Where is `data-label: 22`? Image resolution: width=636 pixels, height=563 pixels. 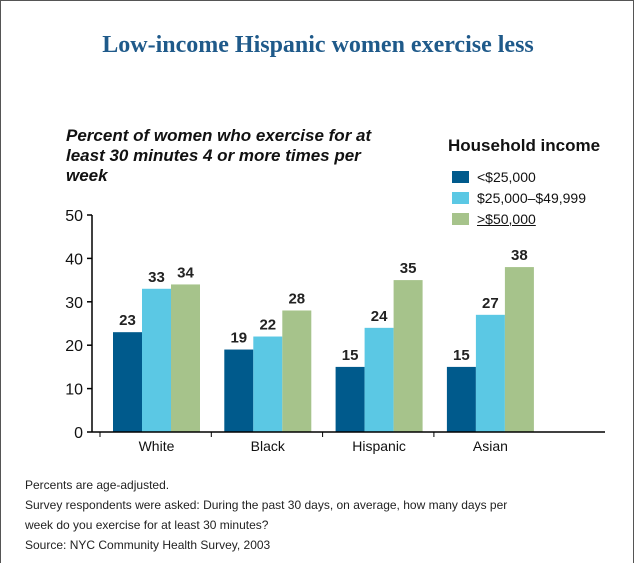
data-label: 22 is located at coordinates (267, 325).